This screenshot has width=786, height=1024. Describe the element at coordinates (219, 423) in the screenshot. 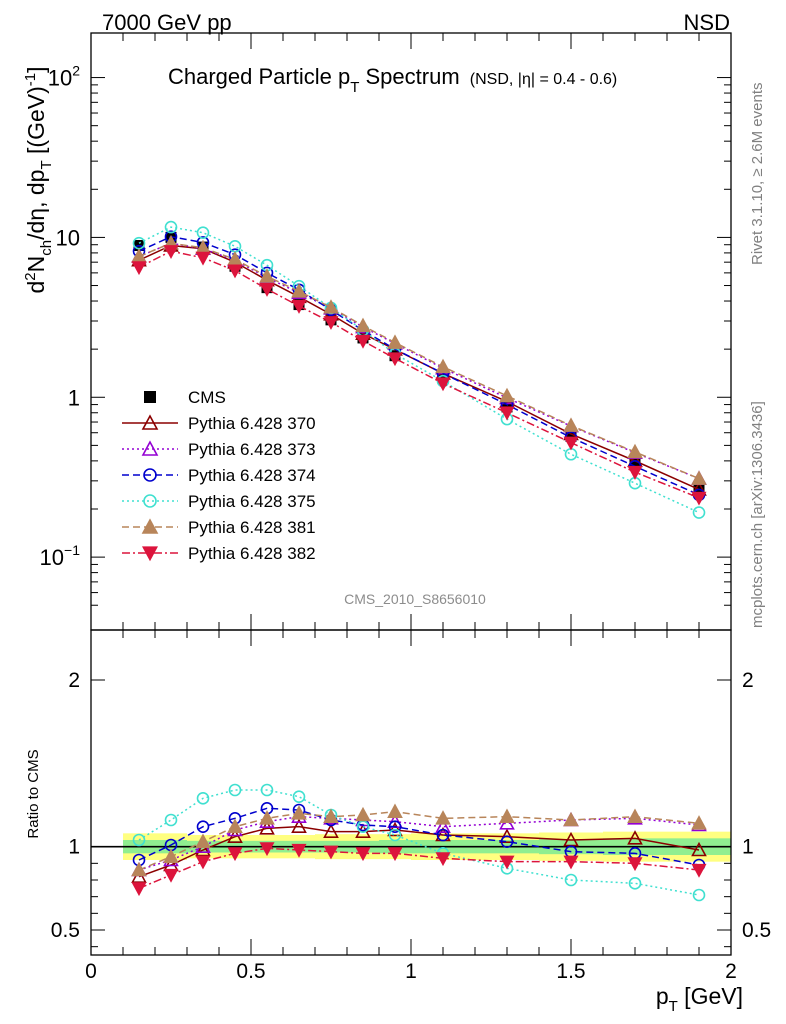

I see `legend-entry-pythia-6-428-370: Pythia 6.428 370` at that location.